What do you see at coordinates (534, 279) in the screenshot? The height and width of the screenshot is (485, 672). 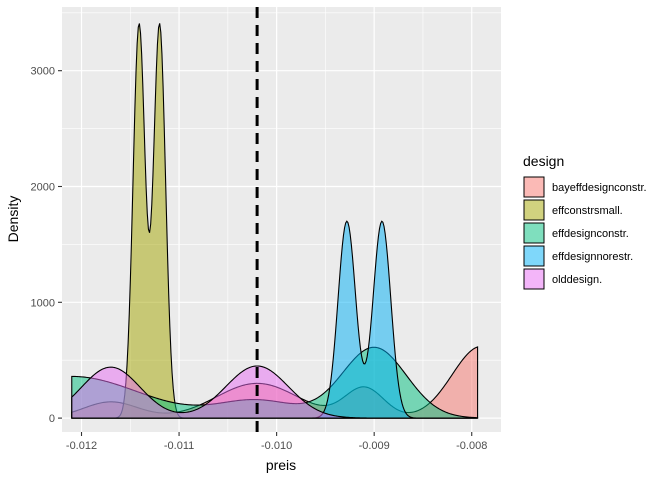 I see `legend-key-olddesign` at bounding box center [534, 279].